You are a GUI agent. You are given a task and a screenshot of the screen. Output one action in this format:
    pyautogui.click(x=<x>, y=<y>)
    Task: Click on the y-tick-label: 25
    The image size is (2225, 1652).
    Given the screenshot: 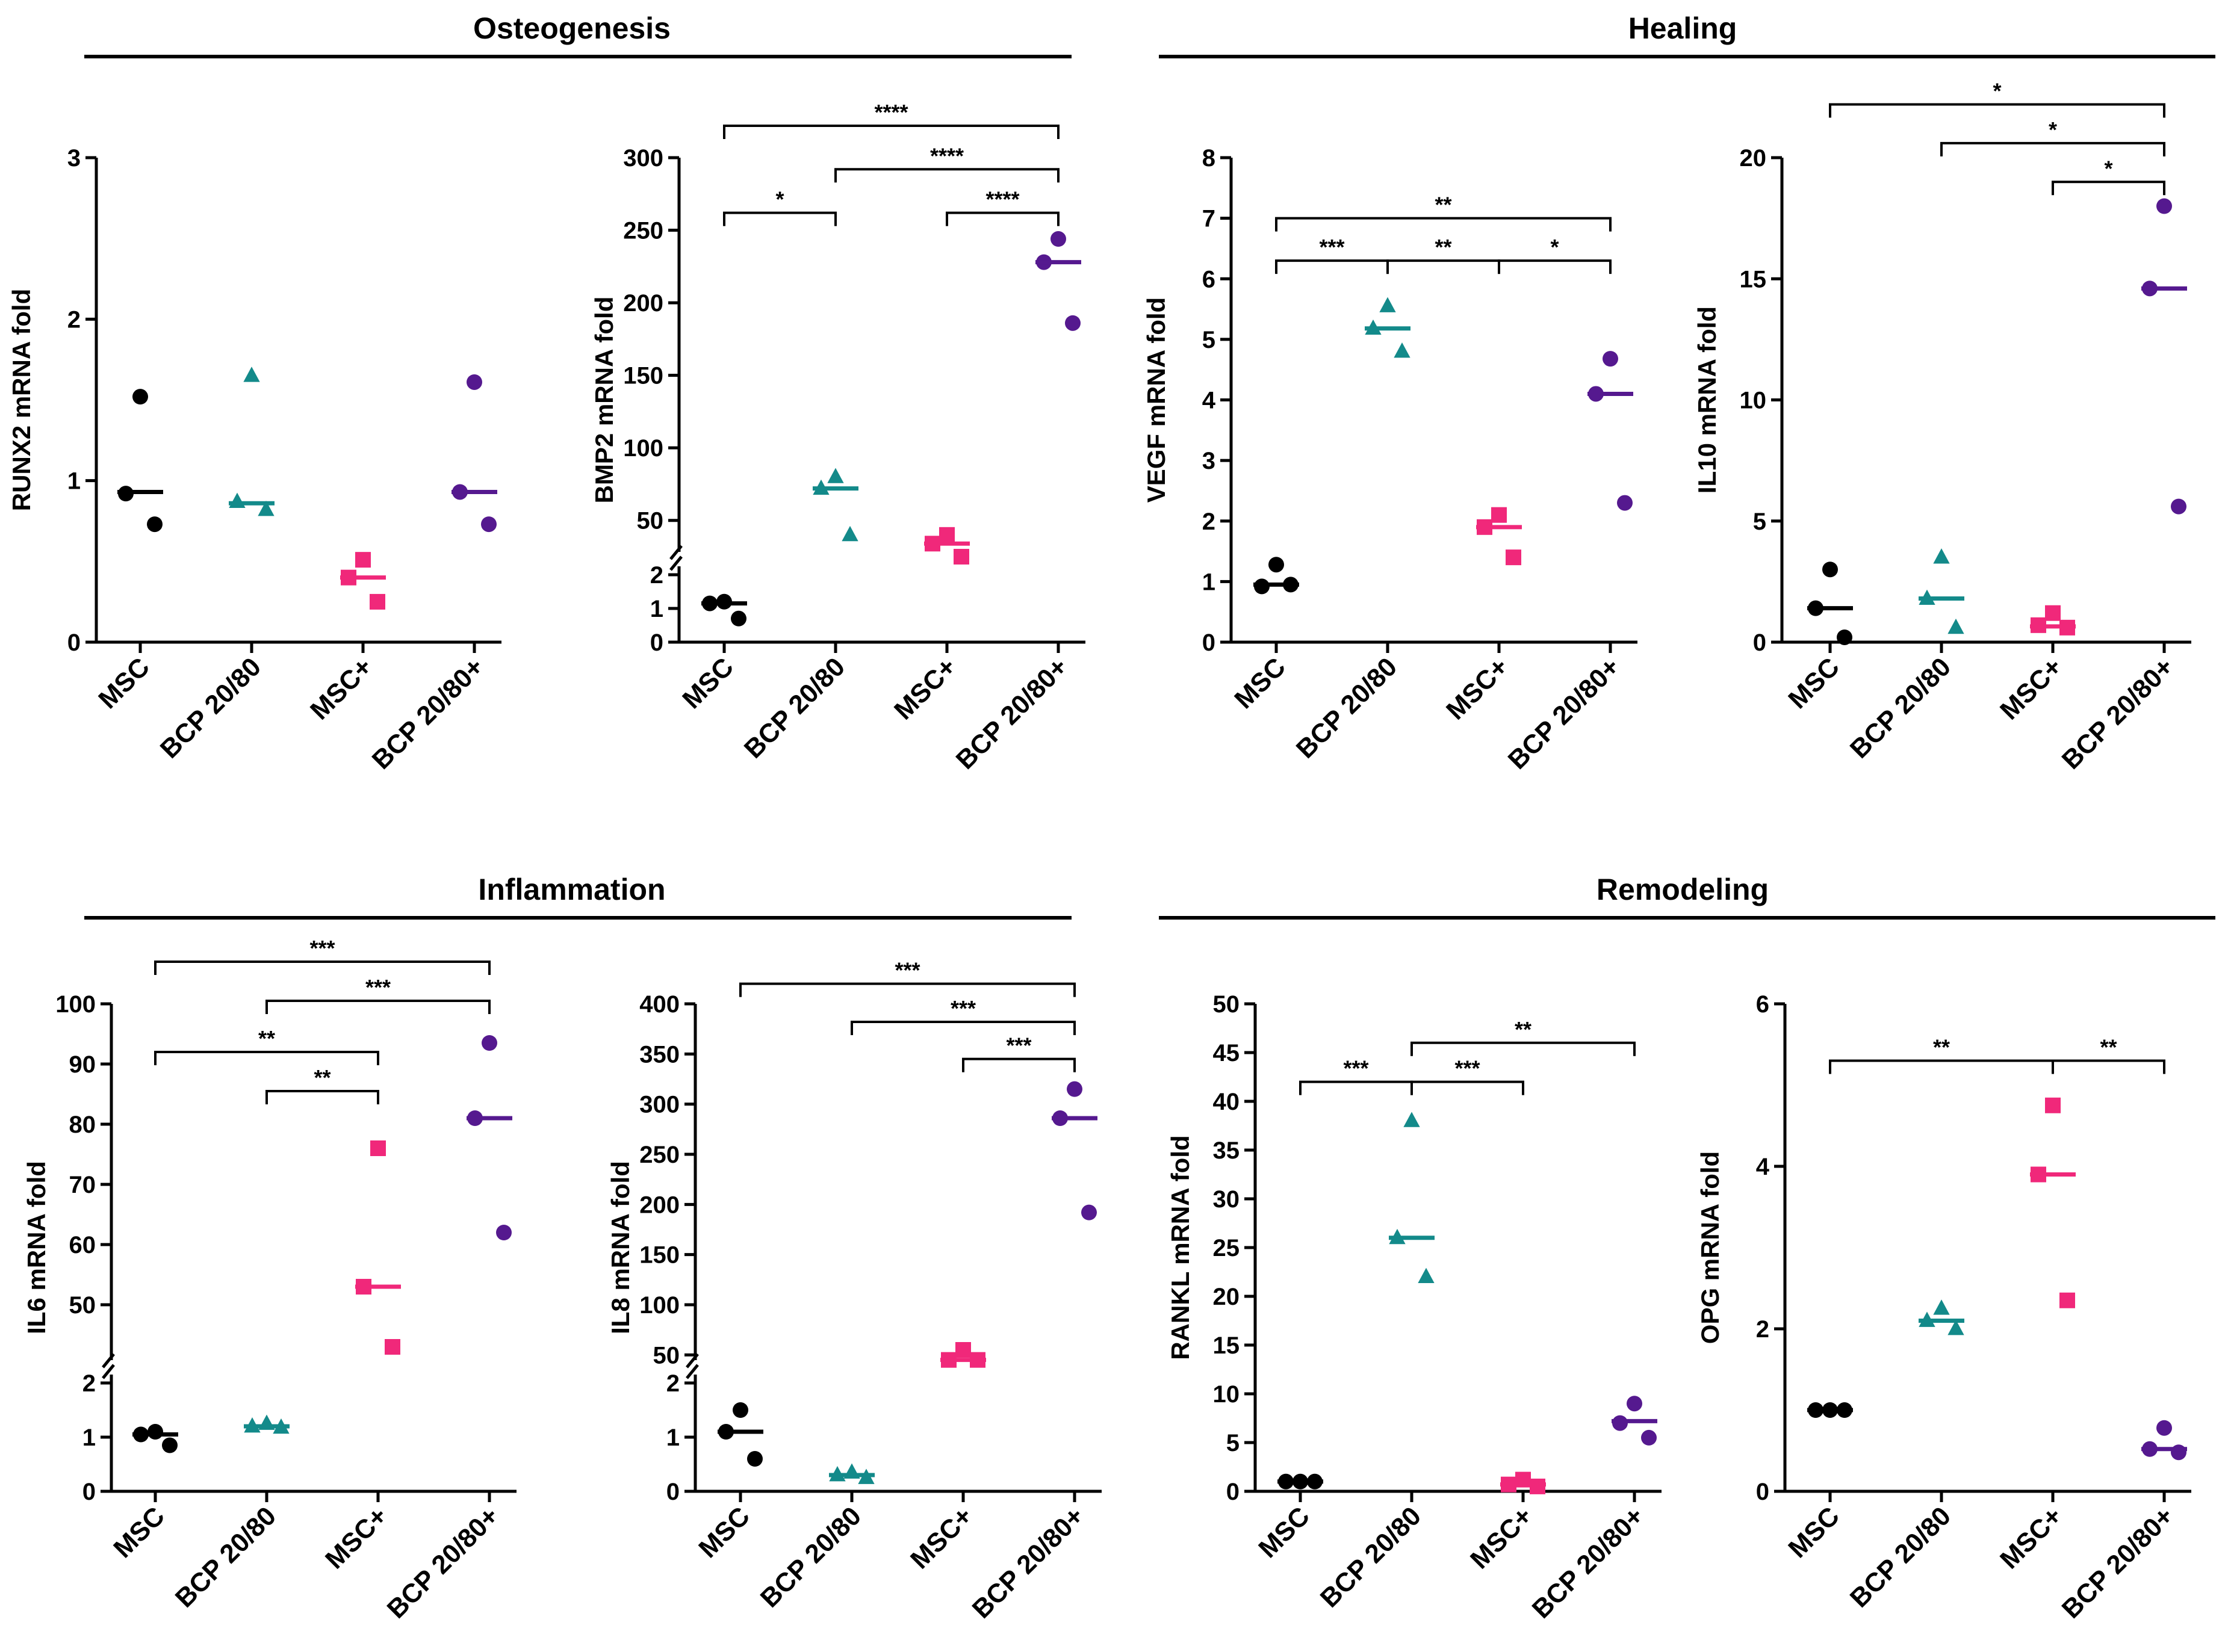 What is the action you would take?
    pyautogui.click(x=1226, y=1248)
    